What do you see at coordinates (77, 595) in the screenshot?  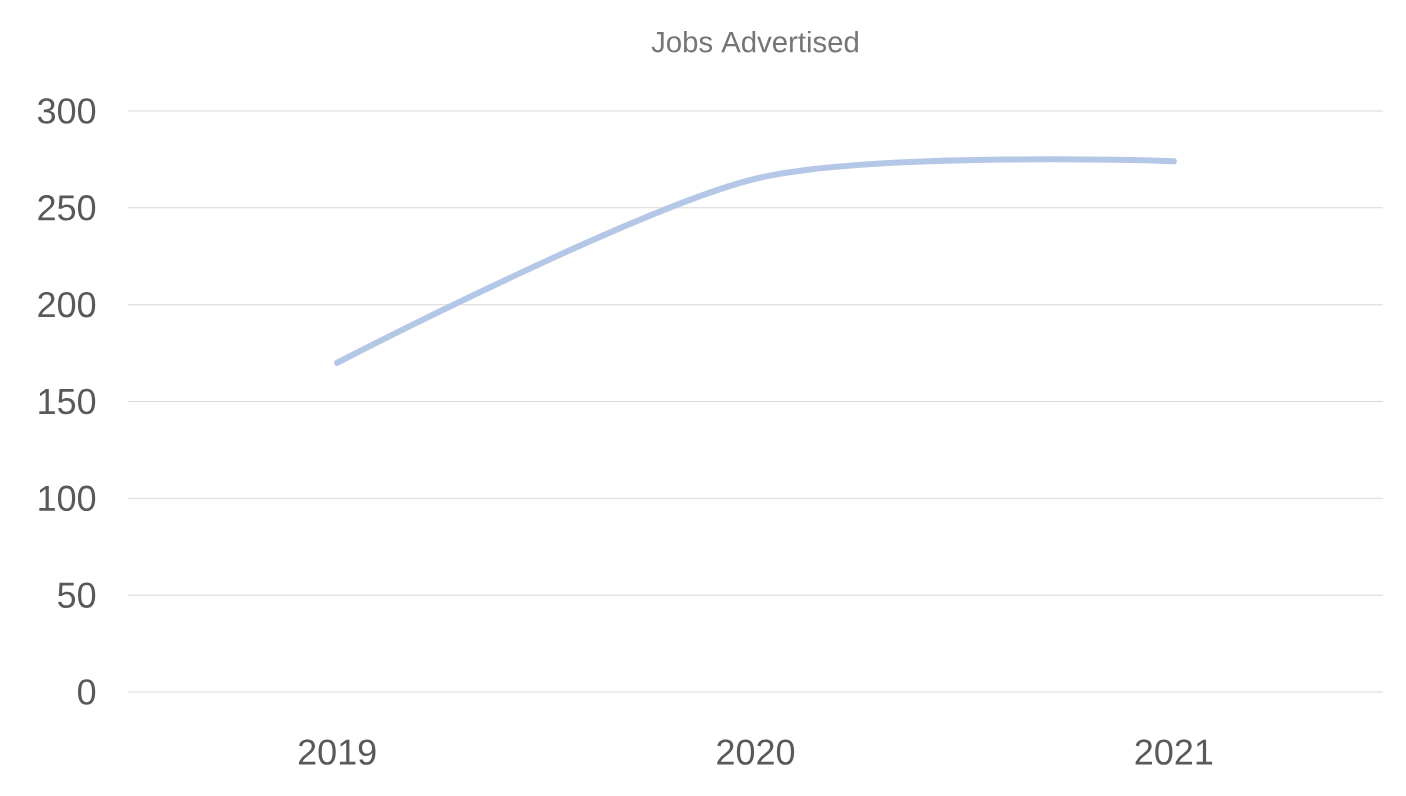 I see `y-tick-label: 50` at bounding box center [77, 595].